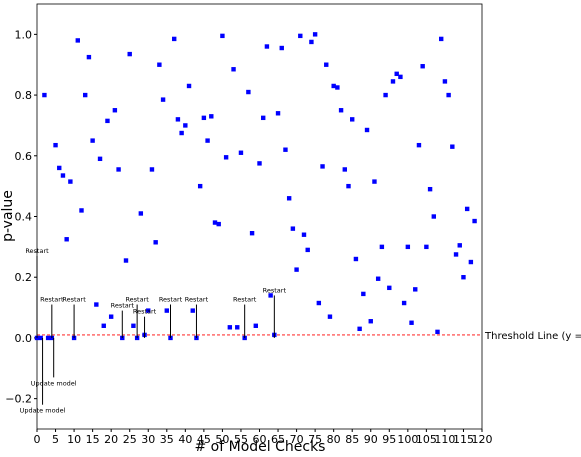 The height and width of the screenshot is (457, 581). Describe the element at coordinates (371, 439) in the screenshot. I see `x-tick-label: 90` at that location.